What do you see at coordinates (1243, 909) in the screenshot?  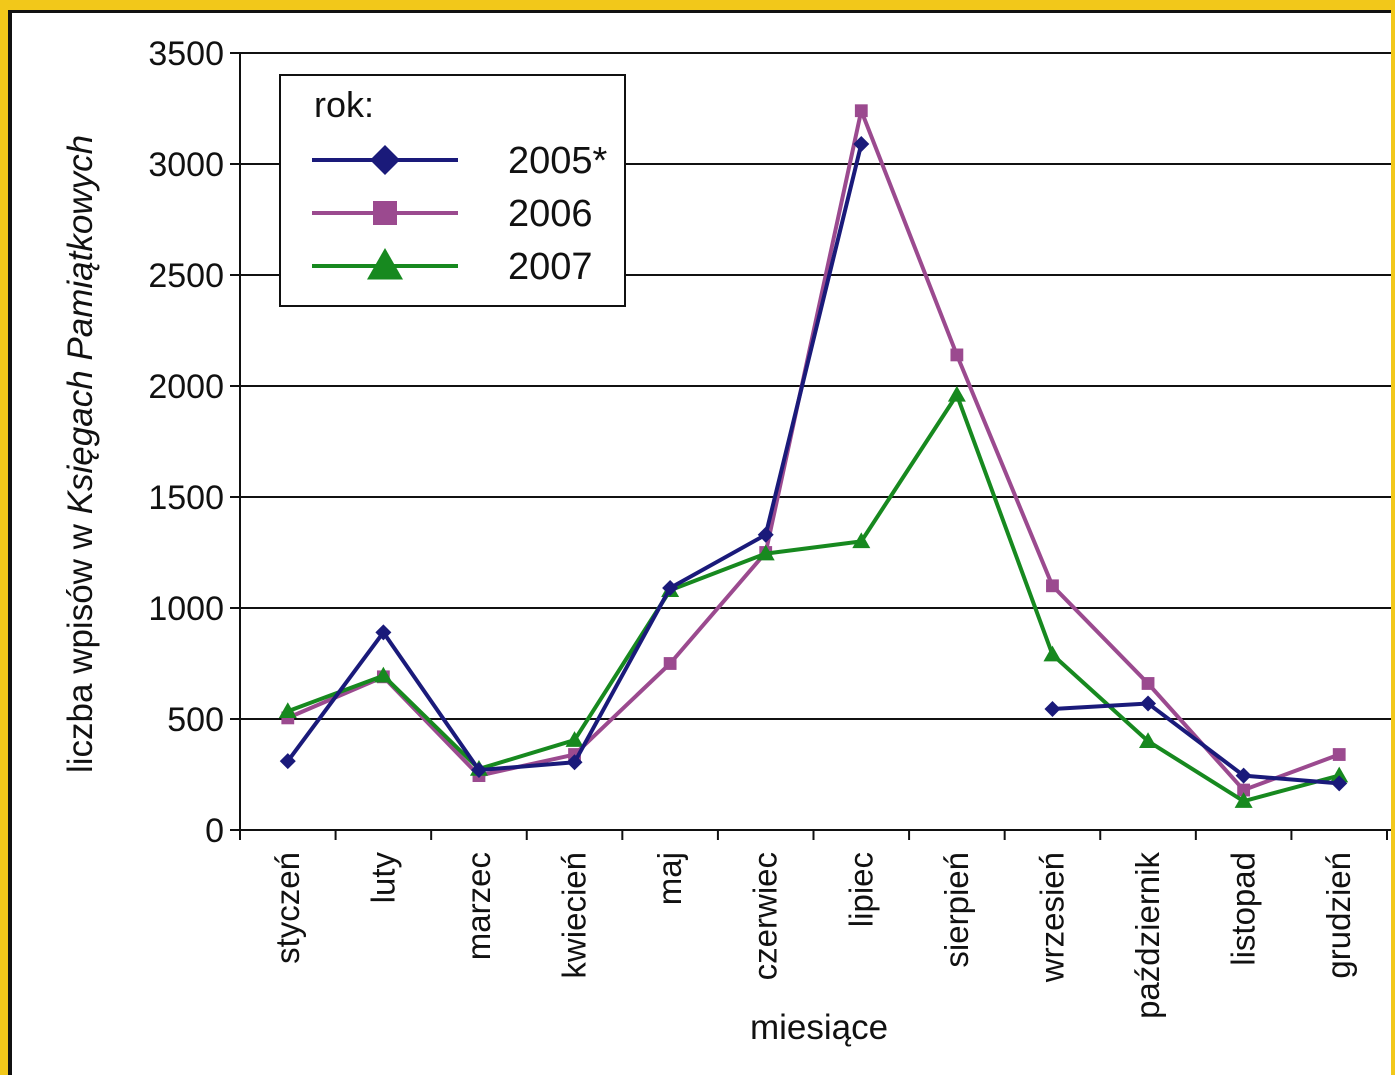 I see `x-tick-label: listopad` at bounding box center [1243, 909].